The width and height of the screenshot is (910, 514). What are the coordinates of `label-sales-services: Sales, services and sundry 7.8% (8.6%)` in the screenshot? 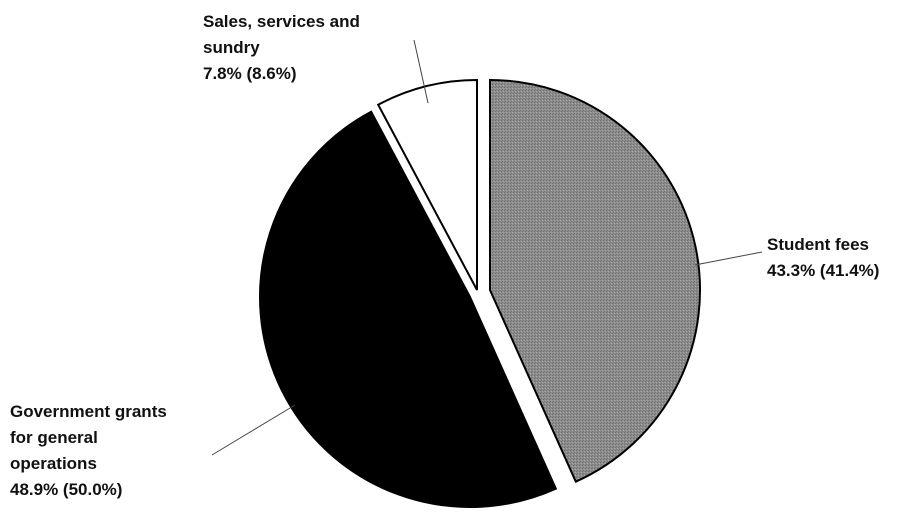 It's located at (281, 47).